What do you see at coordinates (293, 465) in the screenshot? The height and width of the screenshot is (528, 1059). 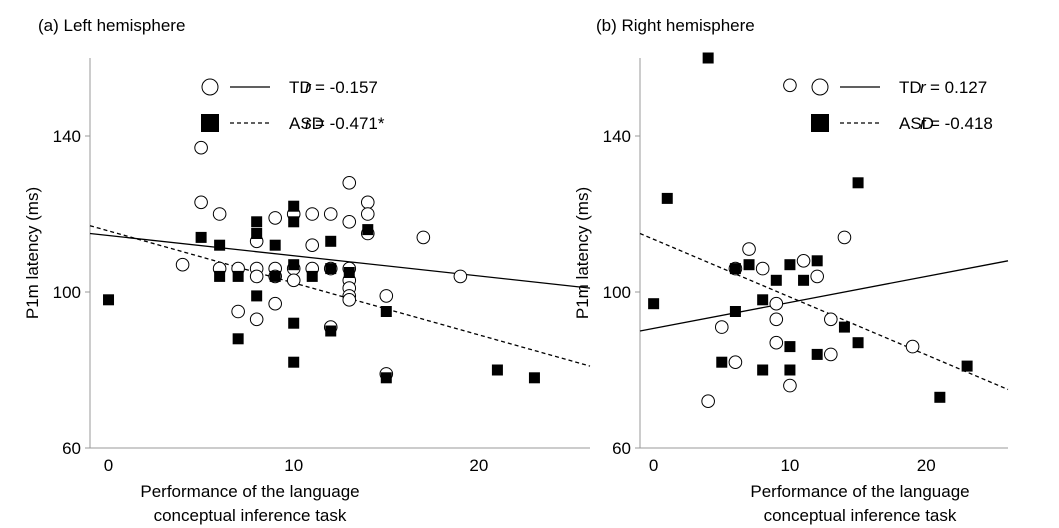 I see `x-tick-label: 10` at bounding box center [293, 465].